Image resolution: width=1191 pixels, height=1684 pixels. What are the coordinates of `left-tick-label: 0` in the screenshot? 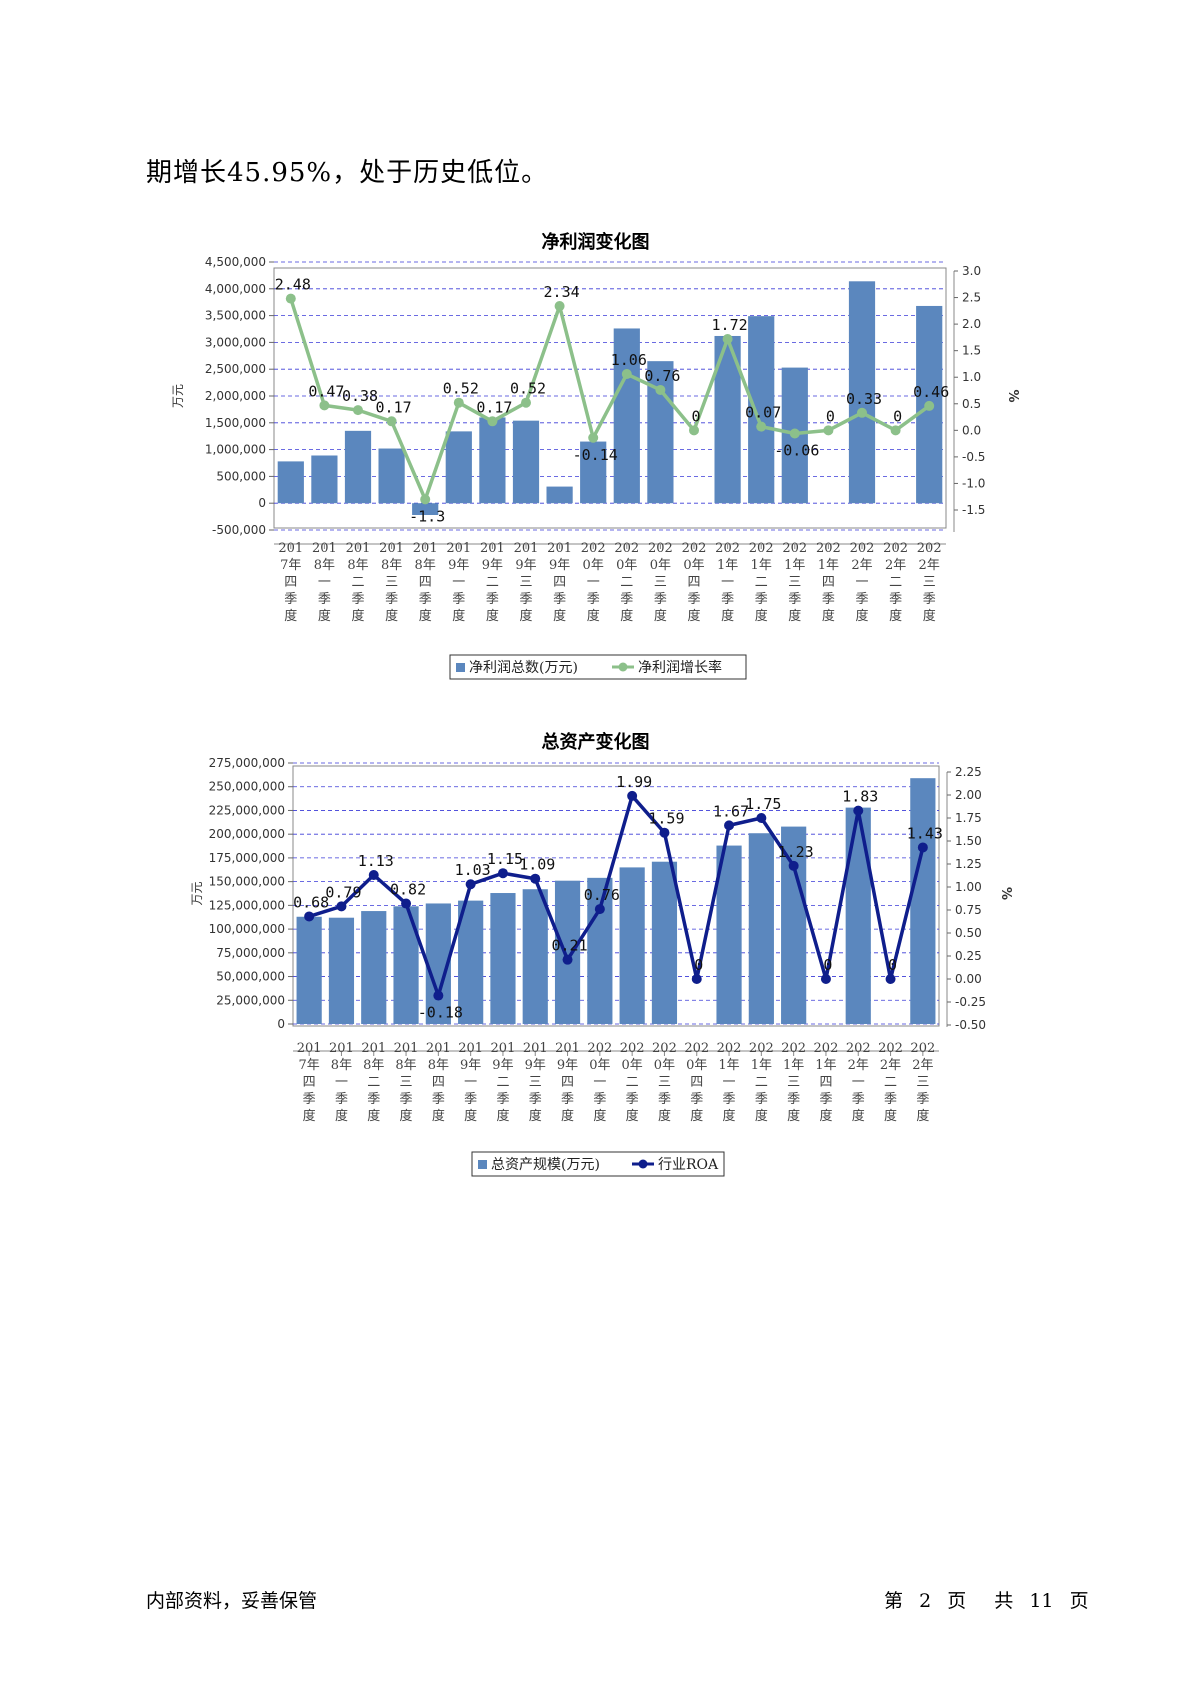 It's located at (281, 1024).